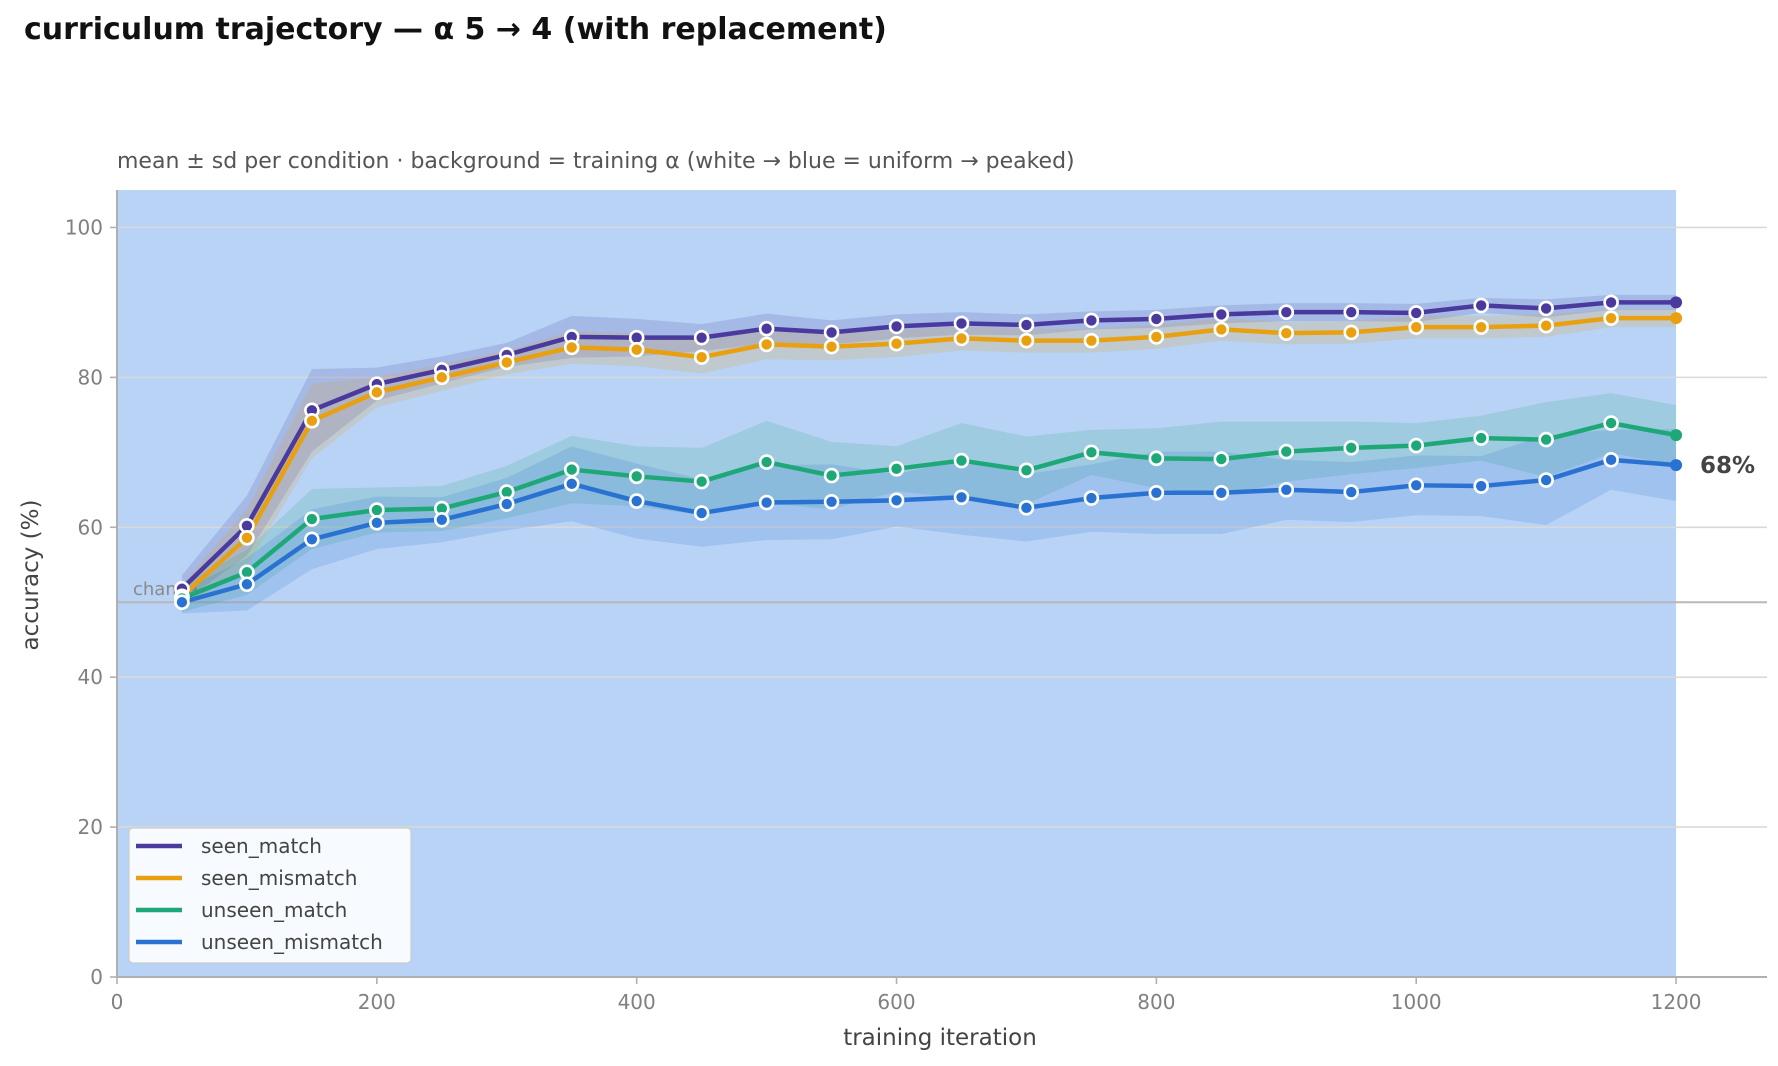 This screenshot has height=1066, width=1778. What do you see at coordinates (84, 227) in the screenshot?
I see `y-tick-label: 100` at bounding box center [84, 227].